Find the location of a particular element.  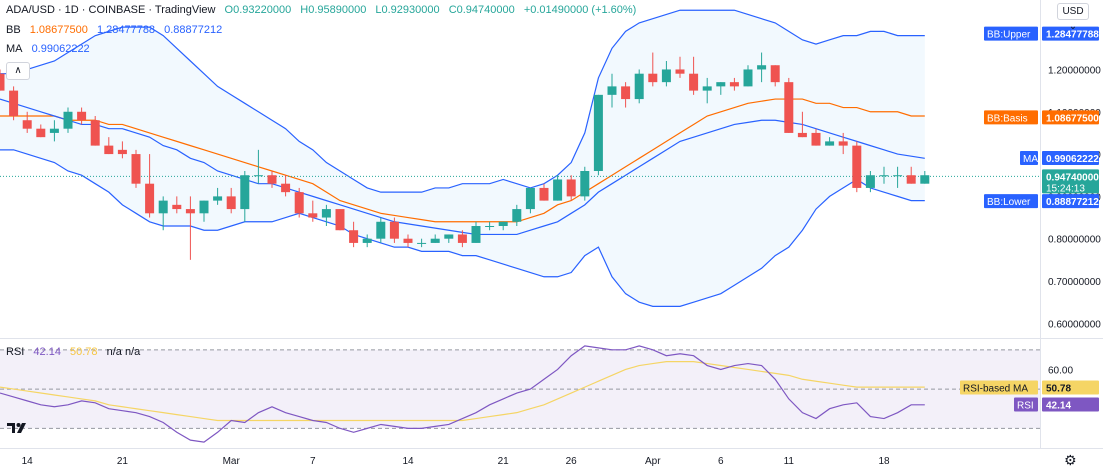

rsi-tag-bg is located at coordinates (1026, 404).